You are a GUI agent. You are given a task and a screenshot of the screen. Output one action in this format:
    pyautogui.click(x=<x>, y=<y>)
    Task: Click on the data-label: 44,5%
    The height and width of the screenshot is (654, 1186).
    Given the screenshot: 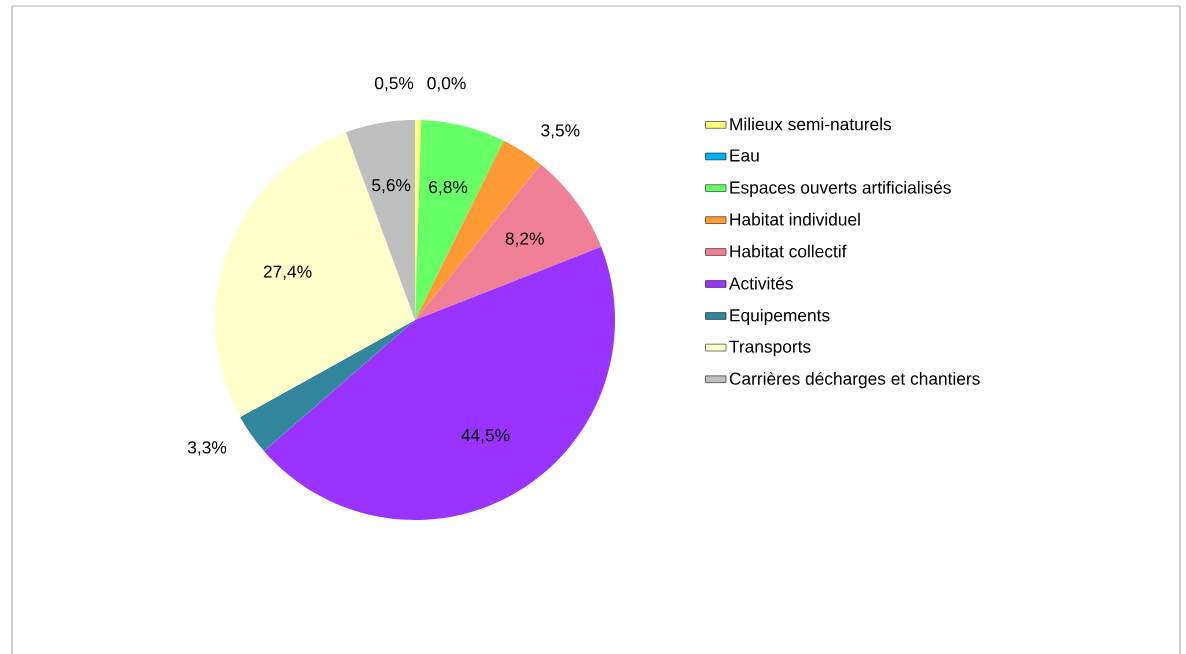 What is the action you would take?
    pyautogui.click(x=485, y=436)
    